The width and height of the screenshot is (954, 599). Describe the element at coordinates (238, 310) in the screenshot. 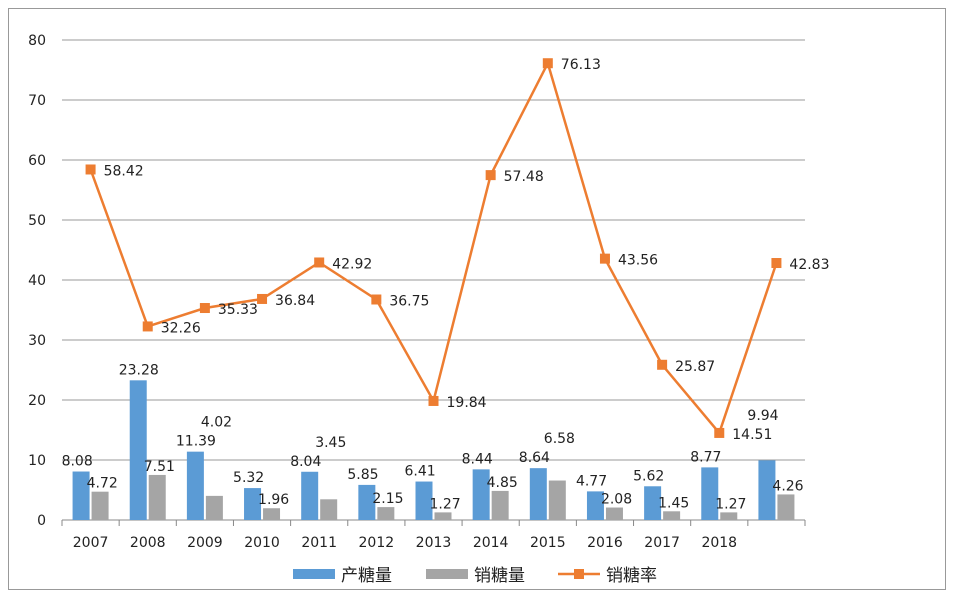

I see `data-label: 35.33` at that location.